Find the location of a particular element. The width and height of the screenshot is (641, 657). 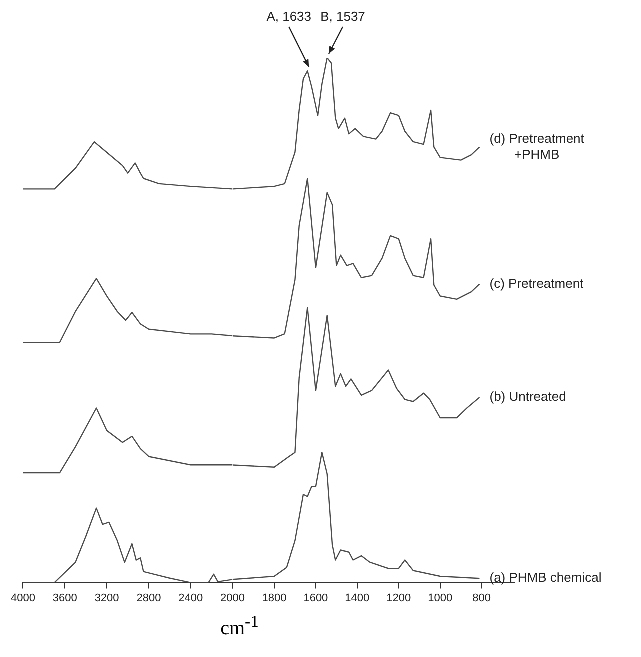

x-tick-label: 1000 is located at coordinates (440, 598).